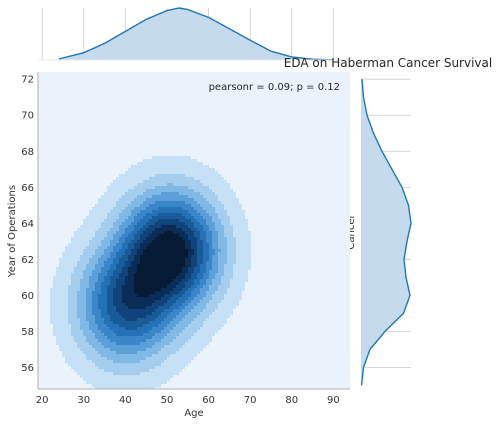 The image size is (499, 424). I want to click on x-tick-label: 80, so click(291, 400).